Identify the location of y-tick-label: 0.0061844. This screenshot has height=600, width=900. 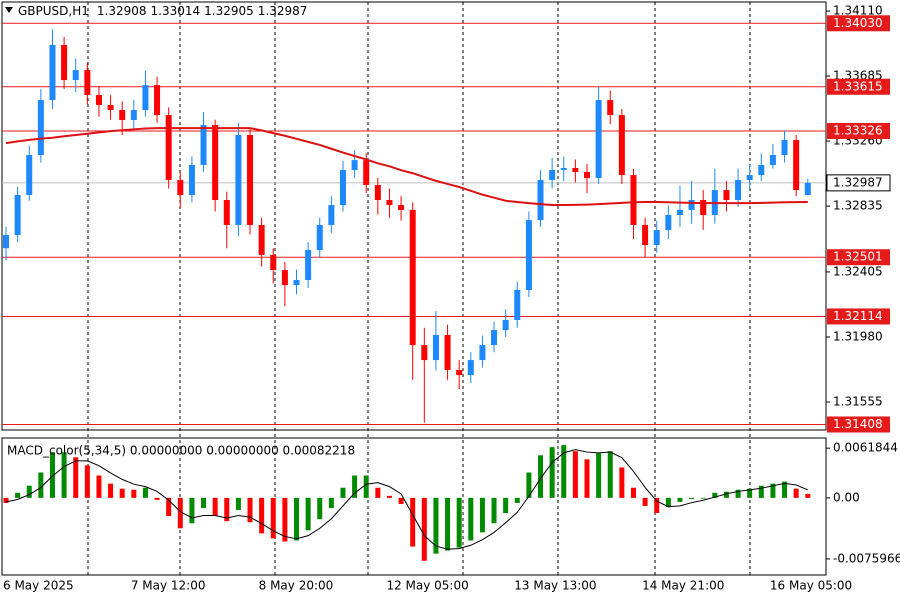
(865, 448).